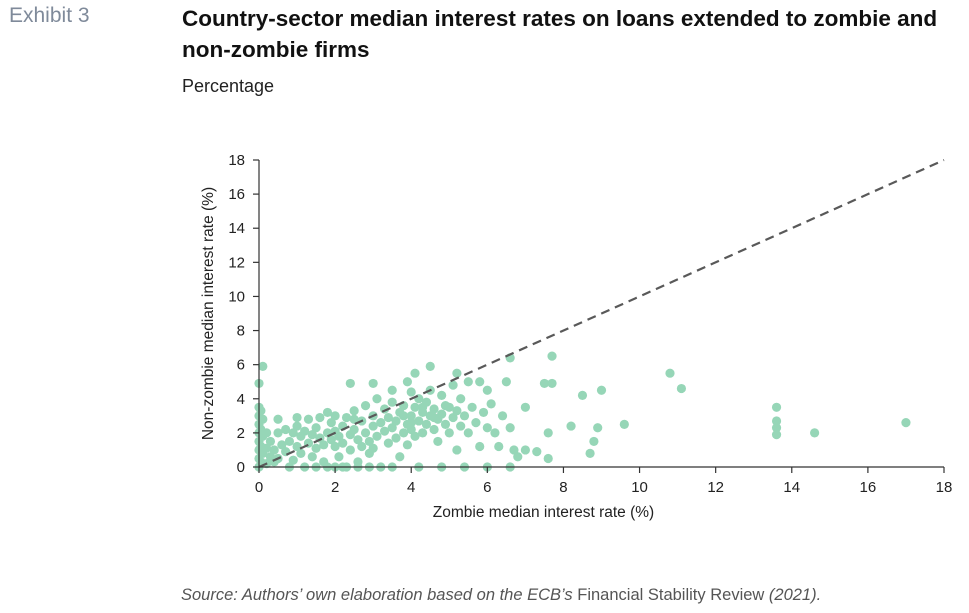 Image resolution: width=969 pixels, height=613 pixels. Describe the element at coordinates (793, 595) in the screenshot. I see `source-suffix: (2021).` at that location.